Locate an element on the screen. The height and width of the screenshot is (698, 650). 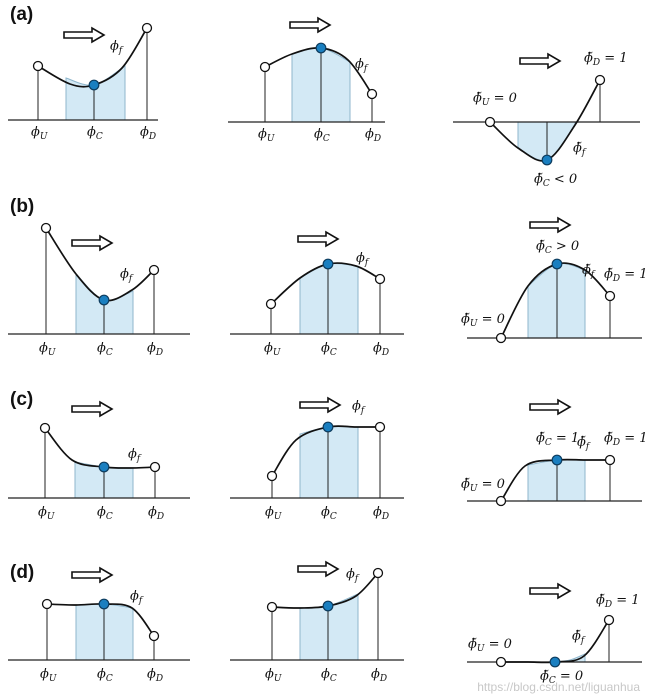
label-u-r3c2: ϕU is located at coordinates (273, 513).